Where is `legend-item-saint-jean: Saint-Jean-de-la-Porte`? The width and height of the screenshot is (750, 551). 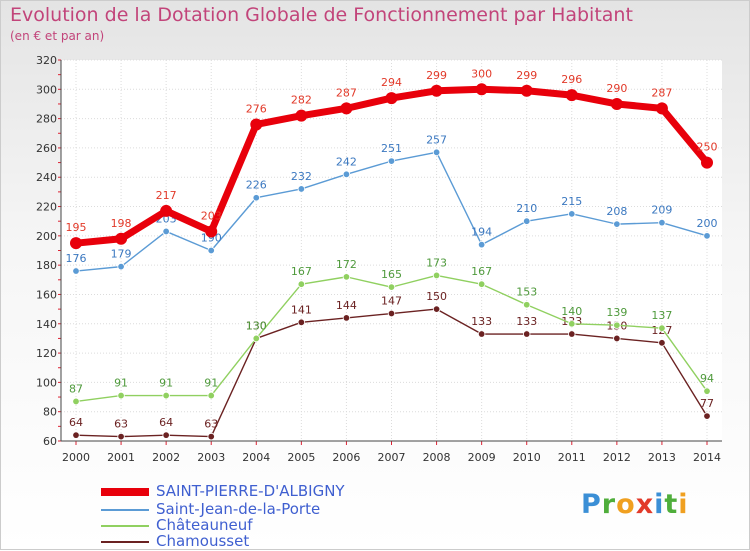 legend-item-saint-jean: Saint-Jean-de-la-Porte is located at coordinates (261, 509).